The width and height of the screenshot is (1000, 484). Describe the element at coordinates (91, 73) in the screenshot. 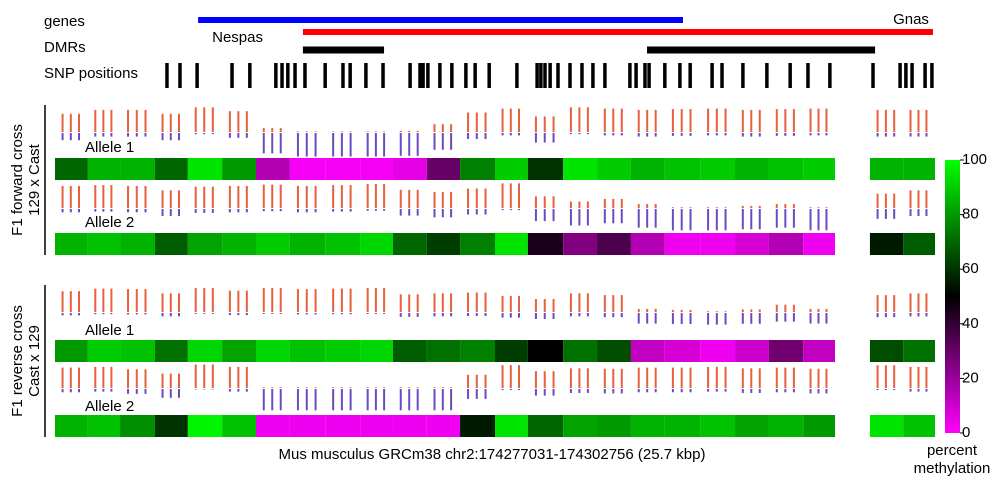

I see `track-label: SNP positions` at that location.